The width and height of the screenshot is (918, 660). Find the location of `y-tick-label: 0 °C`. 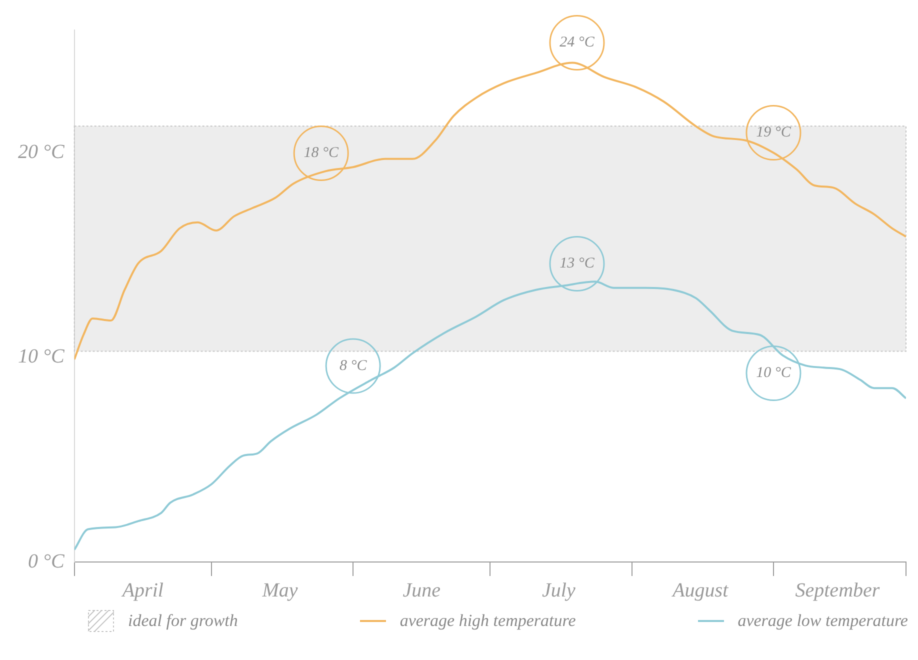

y-tick-label: 0 °C is located at coordinates (46, 561).